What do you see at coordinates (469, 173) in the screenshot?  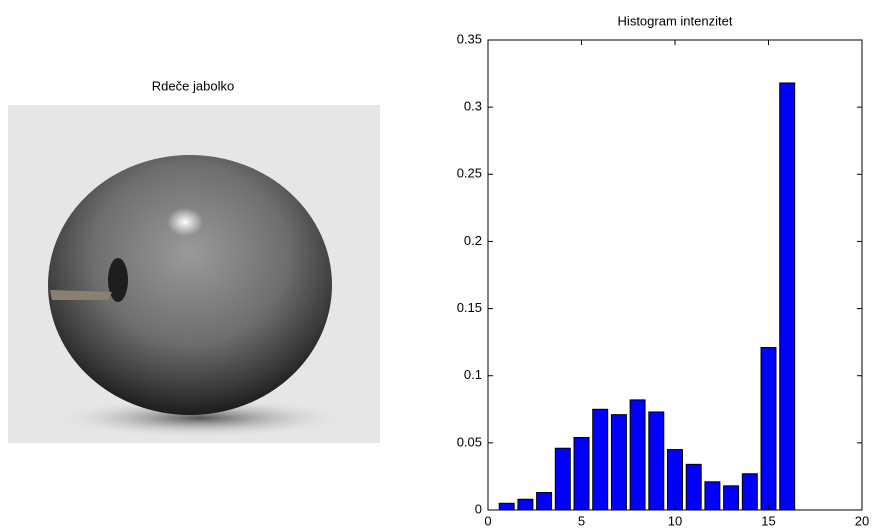 I see `y-tick-label: 0.25` at bounding box center [469, 173].